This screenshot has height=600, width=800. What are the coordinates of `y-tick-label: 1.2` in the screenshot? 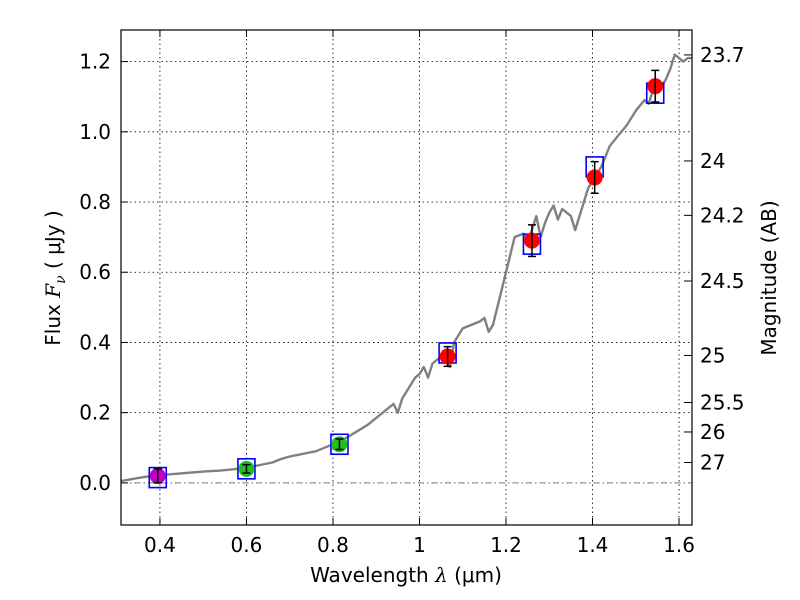 It's located at (95, 62).